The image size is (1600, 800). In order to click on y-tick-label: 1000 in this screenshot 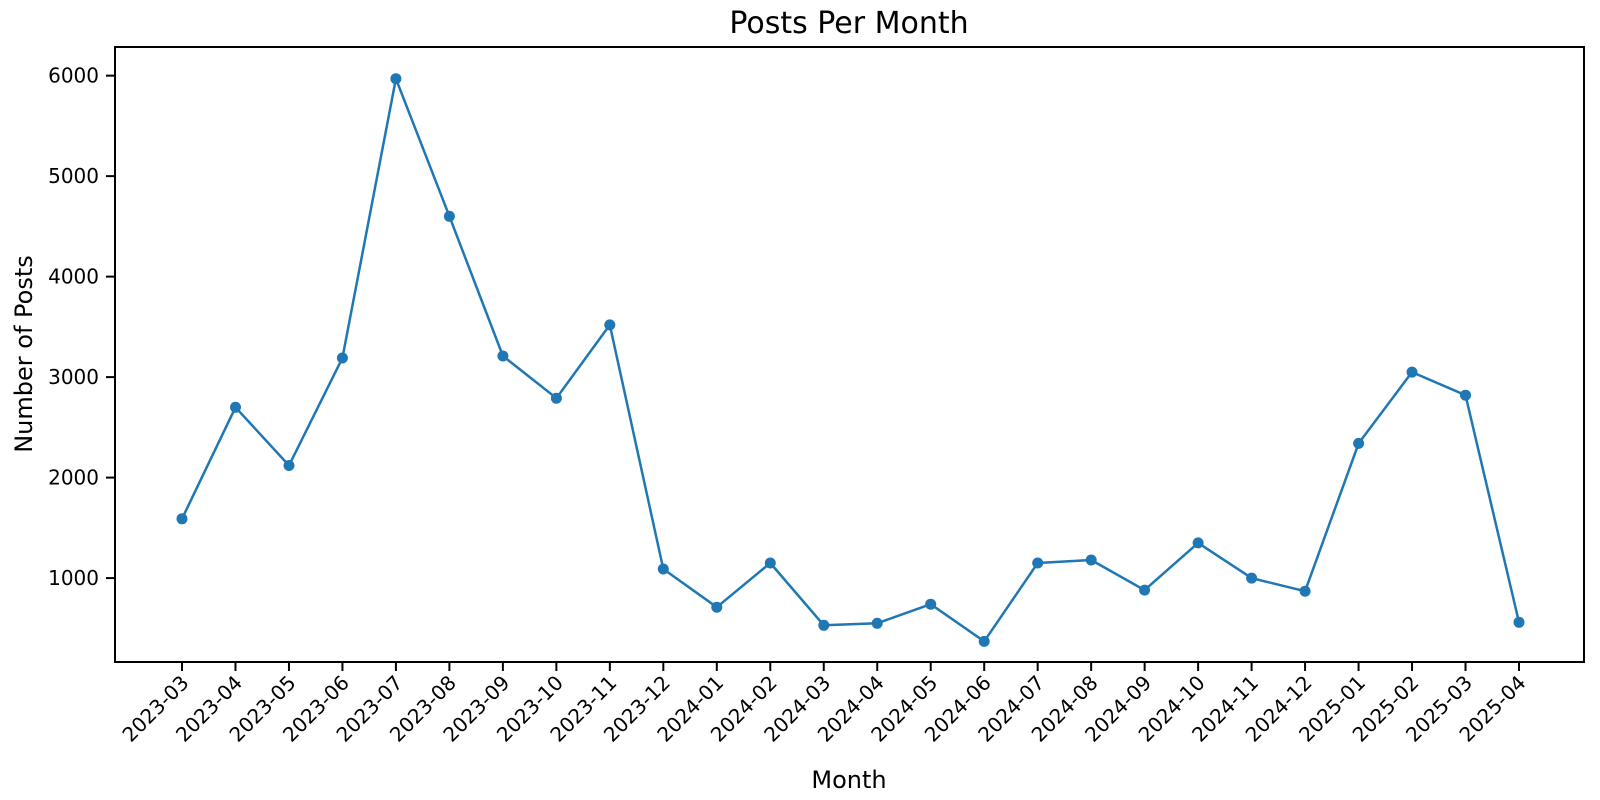, I will do `click(73, 578)`.